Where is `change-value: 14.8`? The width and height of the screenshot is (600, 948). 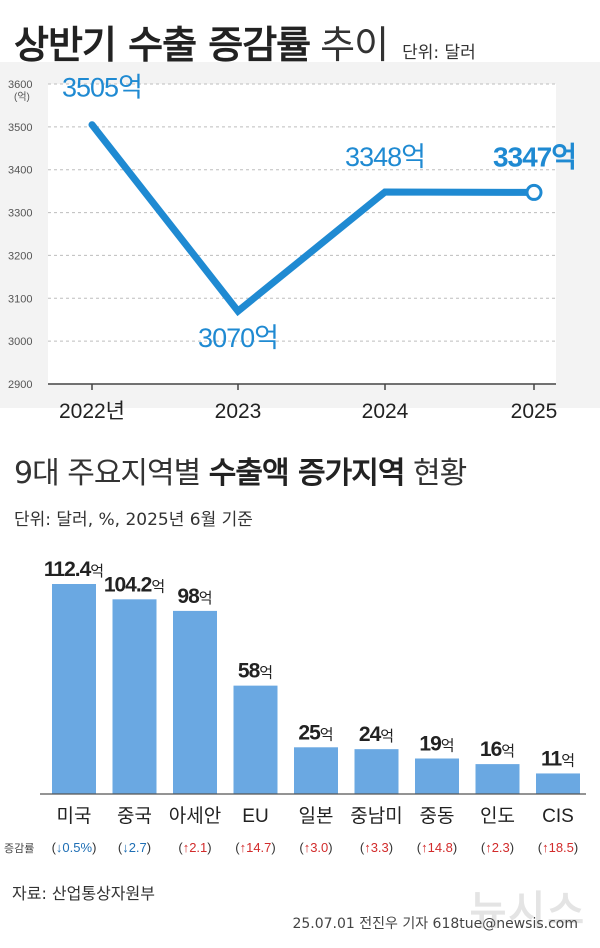 change-value: 14.8 is located at coordinates (440, 847).